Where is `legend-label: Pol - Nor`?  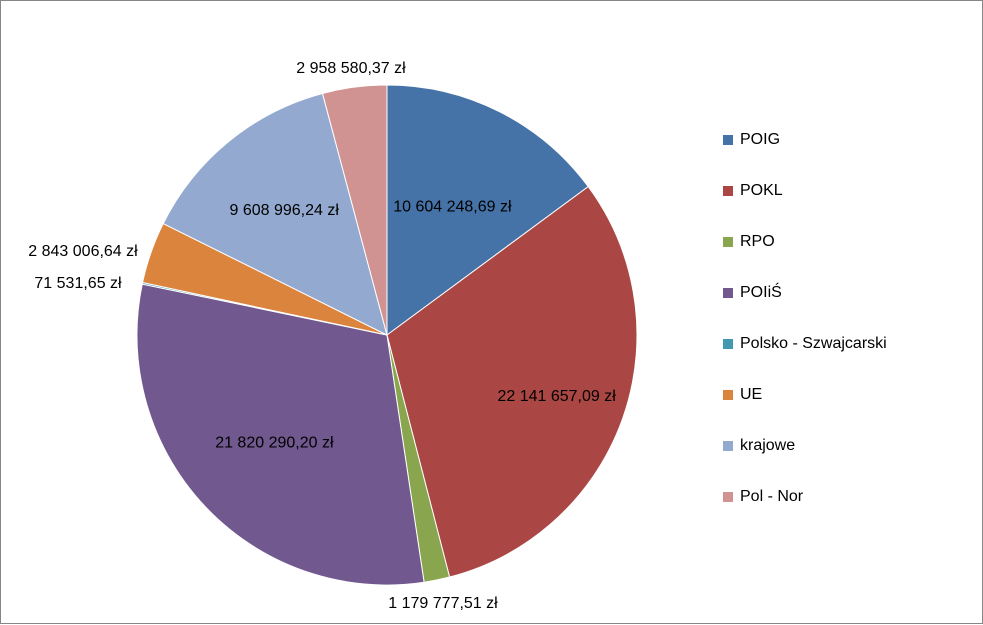
legend-label: Pol - Nor is located at coordinates (772, 496).